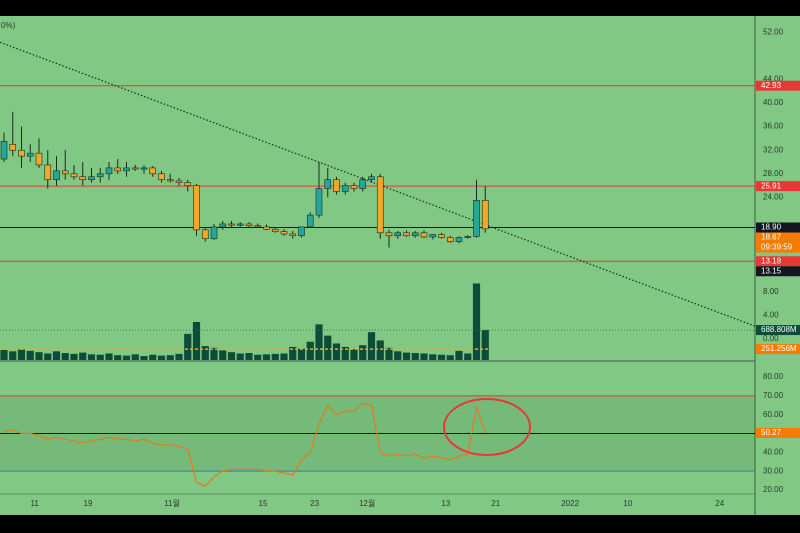  Describe the element at coordinates (771, 315) in the screenshot. I see `y-tick-label: 4.00` at that location.